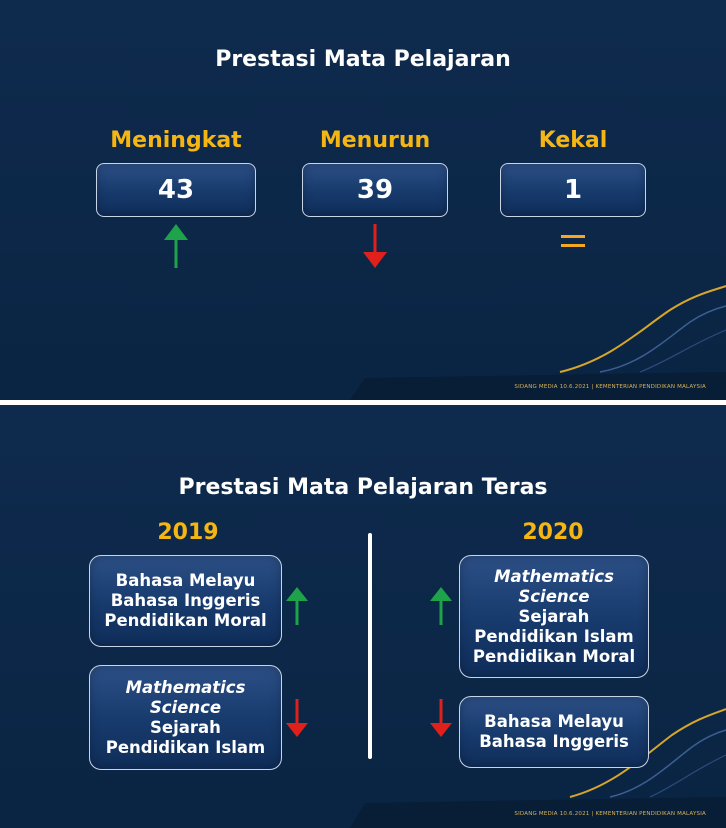 The width and height of the screenshot is (726, 828). I want to click on stat-label-increased: Meningkat, so click(176, 140).